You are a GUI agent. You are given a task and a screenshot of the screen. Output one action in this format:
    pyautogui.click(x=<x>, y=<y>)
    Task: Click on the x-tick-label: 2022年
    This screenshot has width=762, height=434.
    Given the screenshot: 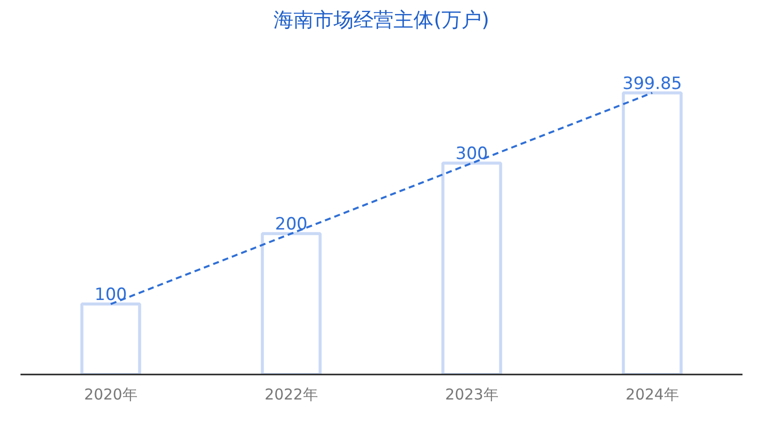 What is the action you would take?
    pyautogui.click(x=291, y=395)
    